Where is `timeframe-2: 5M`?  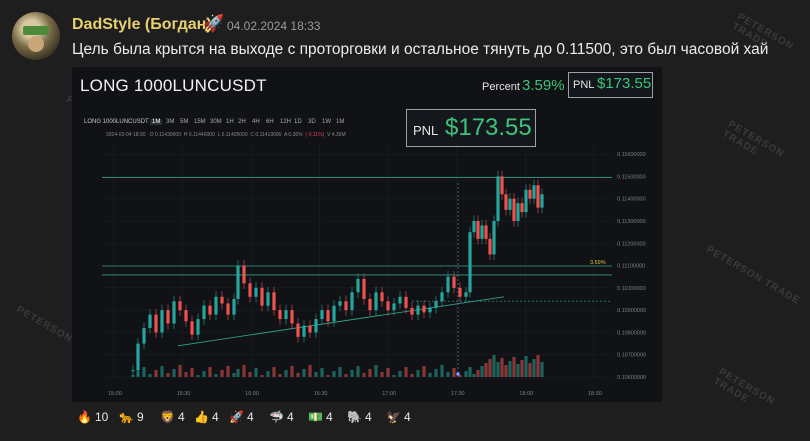 timeframe-2: 5M is located at coordinates (184, 122).